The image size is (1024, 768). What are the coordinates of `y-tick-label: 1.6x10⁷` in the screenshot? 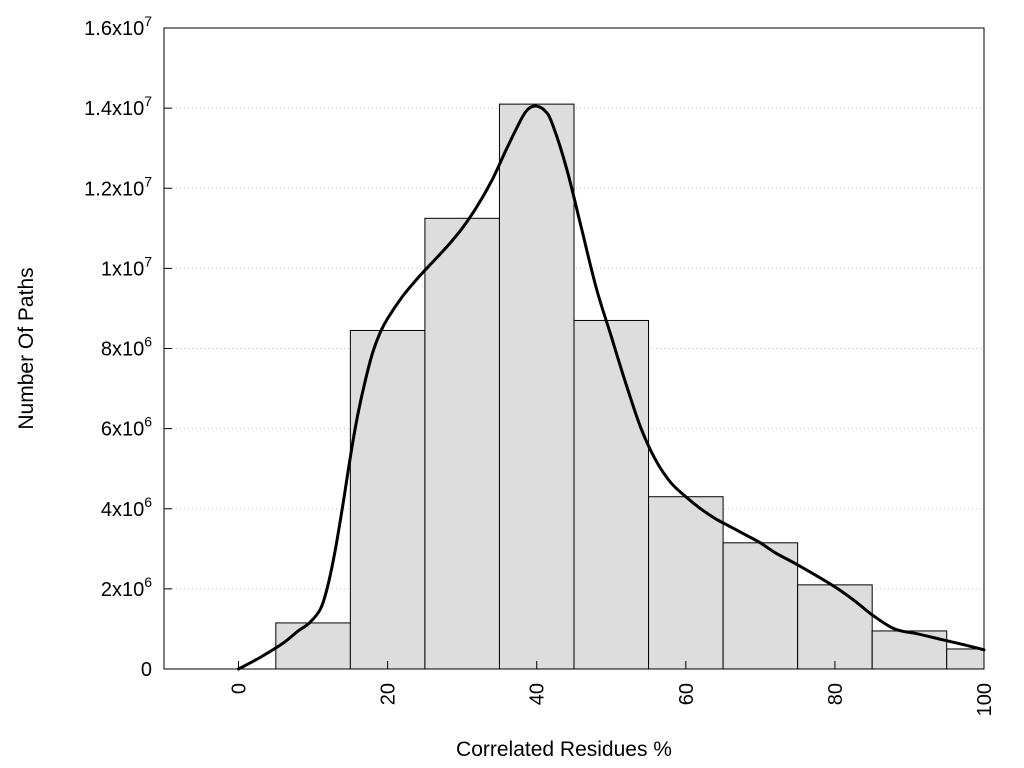 It's located at (118, 26).